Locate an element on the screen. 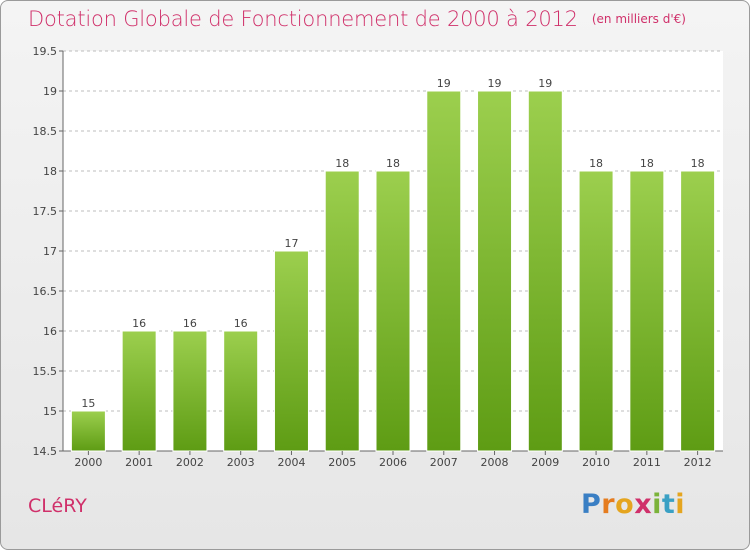  x-tick-label: 2001 is located at coordinates (139, 462).